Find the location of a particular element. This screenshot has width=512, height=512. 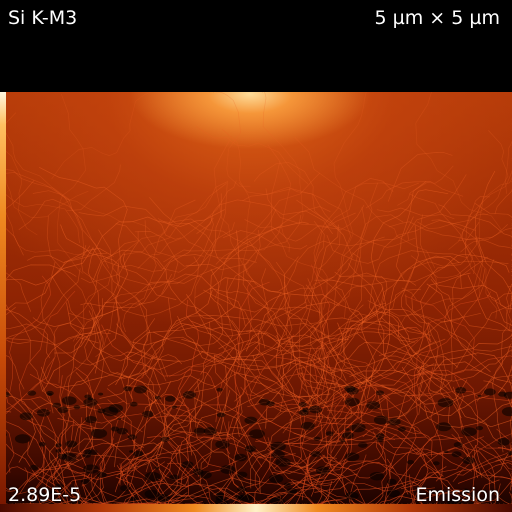

element-line-label: Si K-M3 is located at coordinates (43, 18).